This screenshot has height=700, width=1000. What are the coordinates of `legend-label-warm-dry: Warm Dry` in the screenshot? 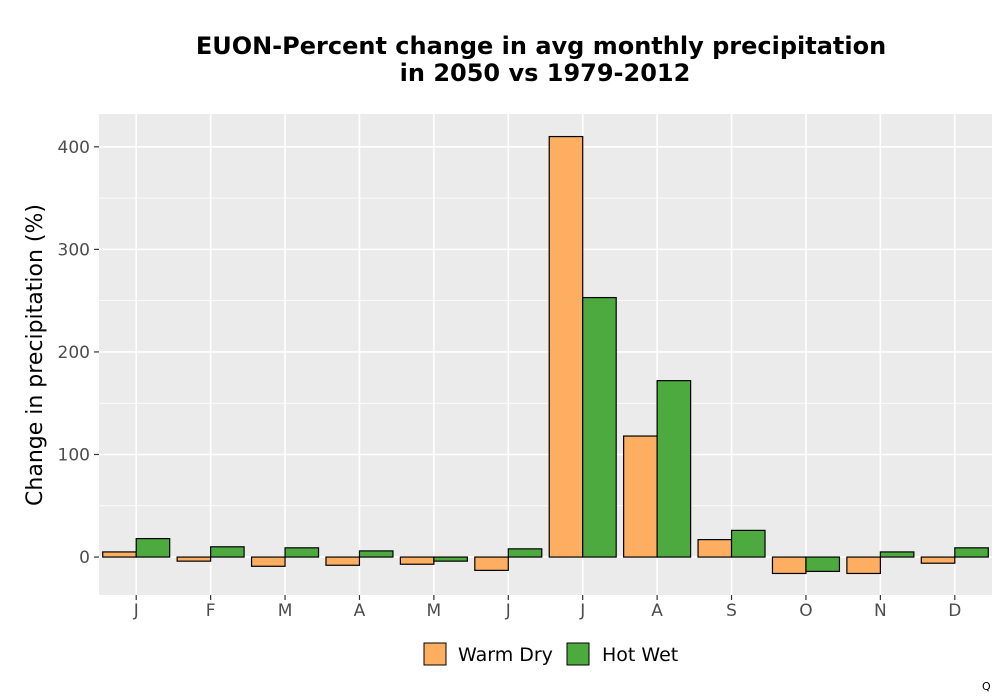 It's located at (505, 655).